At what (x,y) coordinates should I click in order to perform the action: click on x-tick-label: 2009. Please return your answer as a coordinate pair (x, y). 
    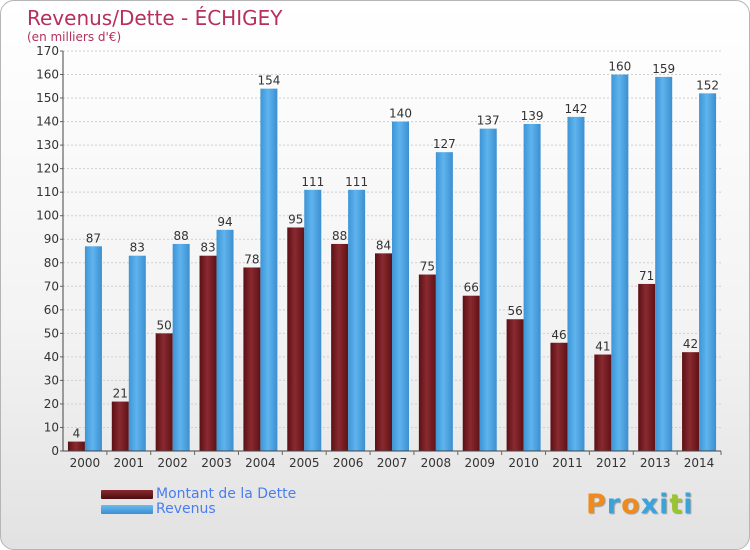
    Looking at the image, I should click on (479, 463).